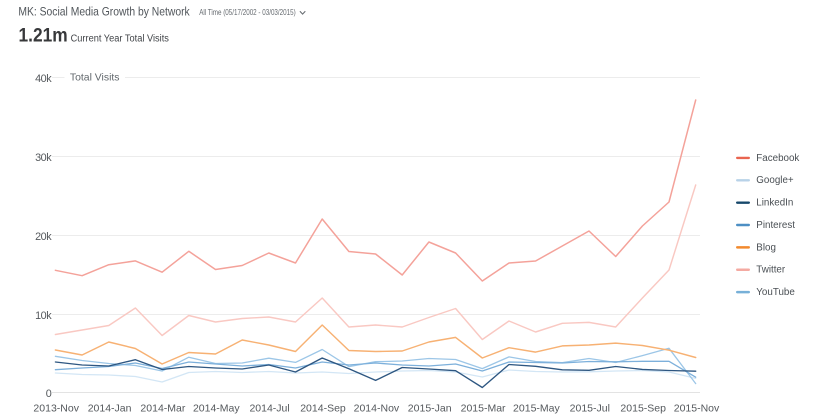 The image size is (820, 420). What do you see at coordinates (269, 408) in the screenshot?
I see `svg-text: 2014-Jul` at bounding box center [269, 408].